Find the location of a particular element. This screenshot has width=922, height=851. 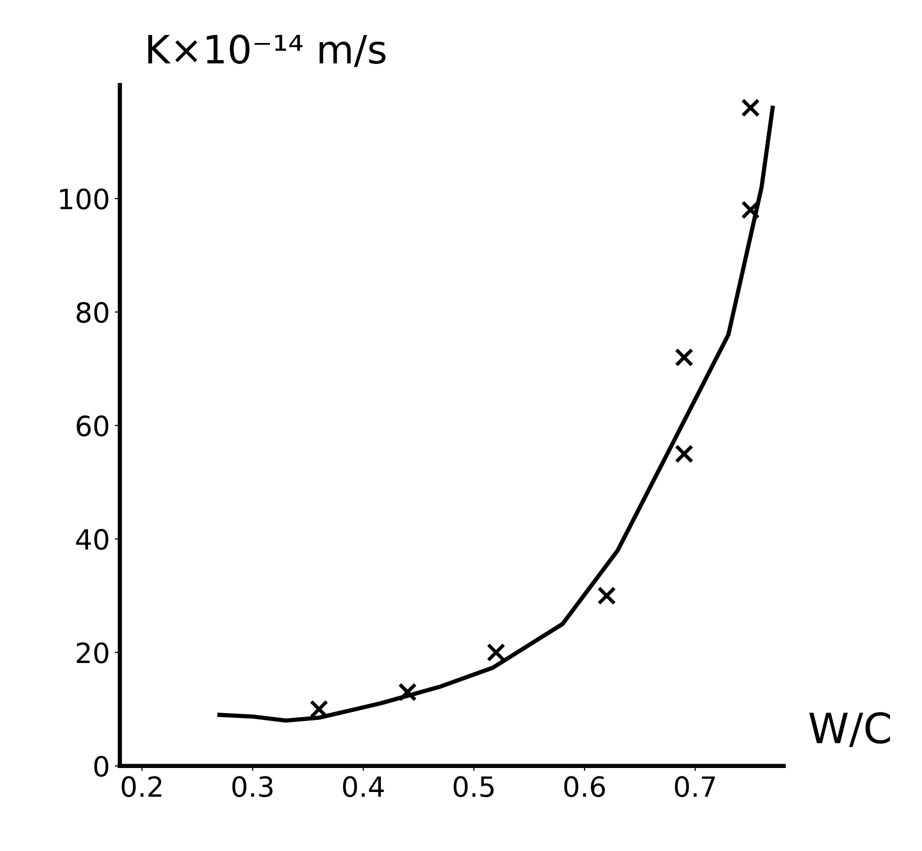

y-tick-label: 40 is located at coordinates (92, 539).